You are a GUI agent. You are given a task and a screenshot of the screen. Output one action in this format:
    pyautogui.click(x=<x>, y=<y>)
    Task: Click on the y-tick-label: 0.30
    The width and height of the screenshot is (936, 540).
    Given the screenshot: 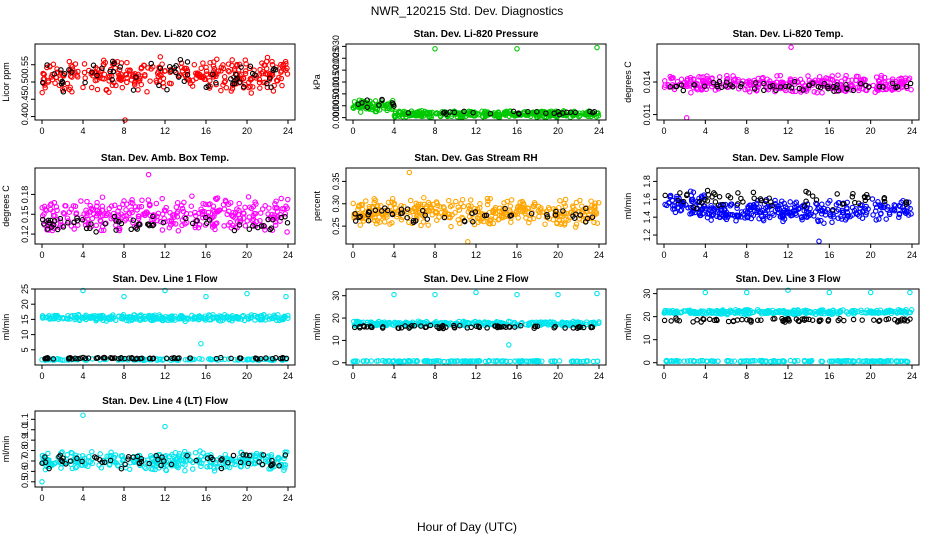 What is the action you would take?
    pyautogui.click(x=336, y=204)
    